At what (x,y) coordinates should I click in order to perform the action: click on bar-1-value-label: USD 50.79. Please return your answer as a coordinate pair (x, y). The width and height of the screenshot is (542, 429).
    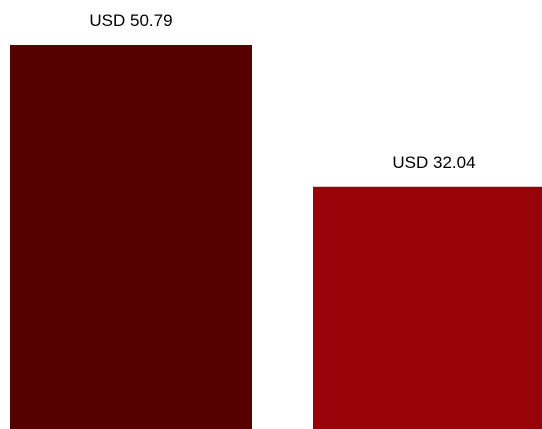
    Looking at the image, I should click on (130, 20).